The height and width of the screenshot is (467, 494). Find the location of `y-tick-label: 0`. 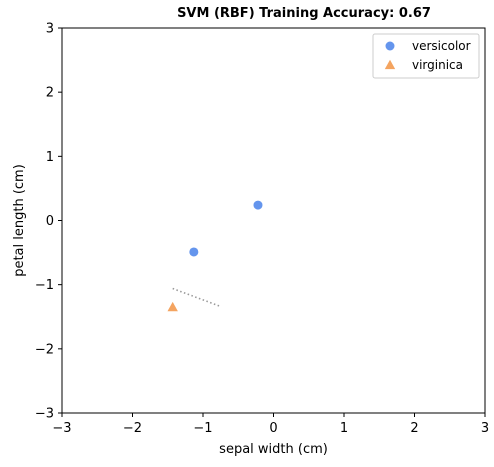

y-tick-label: 0 is located at coordinates (50, 221).